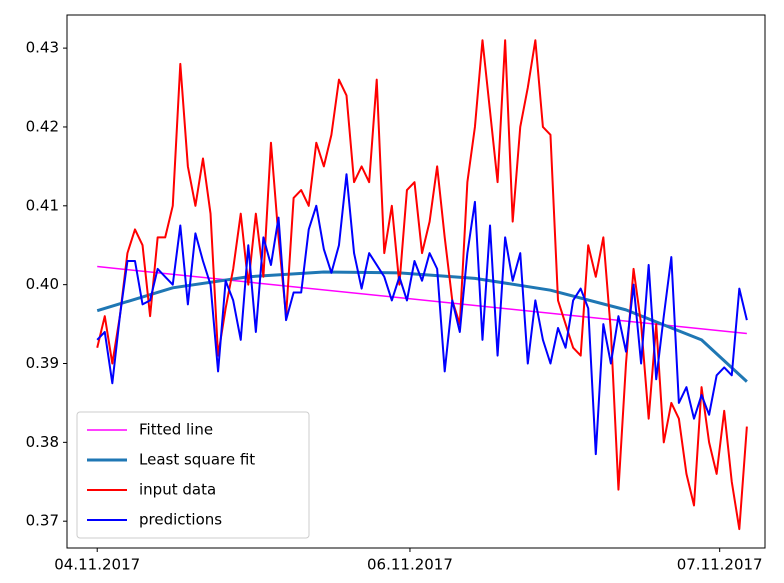 The height and width of the screenshot is (583, 784). Describe the element at coordinates (42, 48) in the screenshot. I see `y-tick-label: 0.43` at that location.